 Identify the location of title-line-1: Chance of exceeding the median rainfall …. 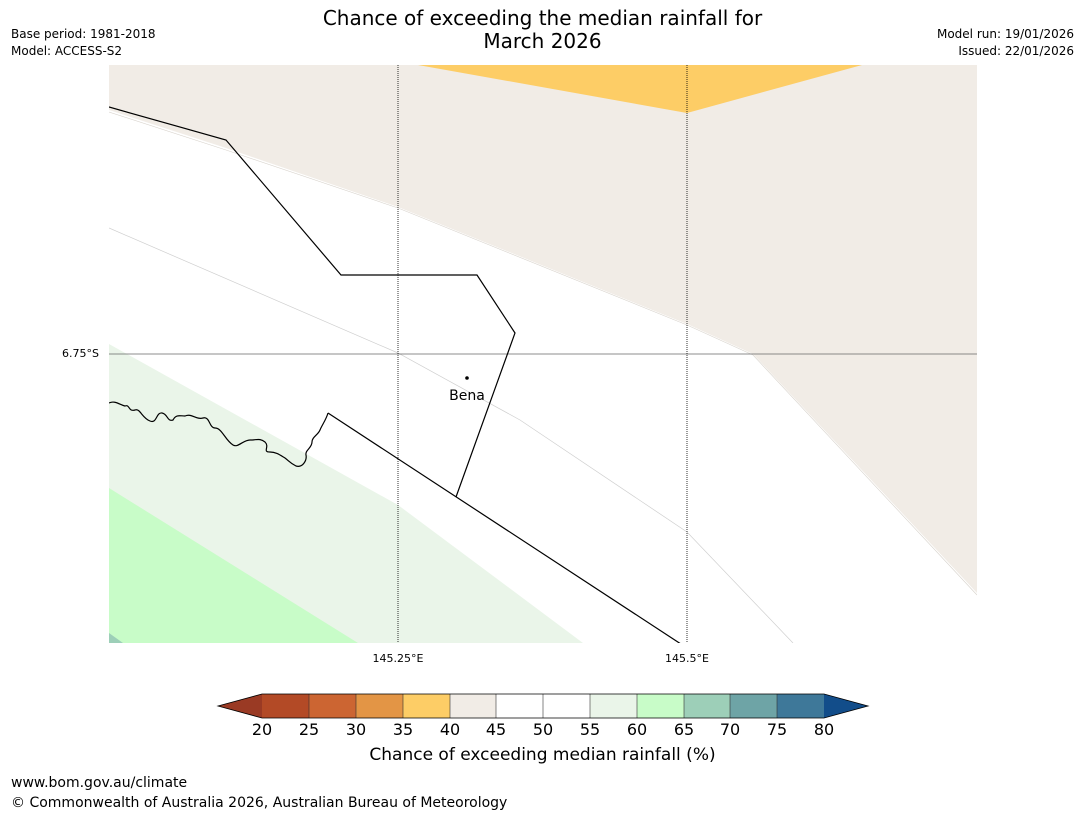
(542, 18).